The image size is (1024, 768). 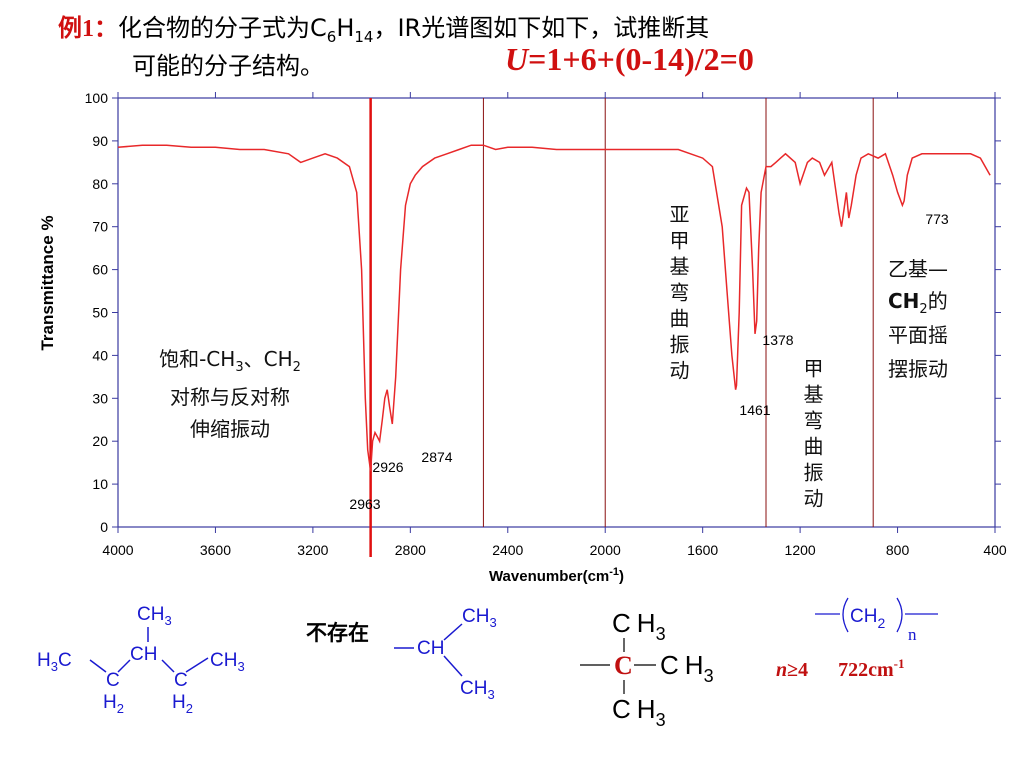 I want to click on x-tick-label: 1600, so click(x=702, y=550).